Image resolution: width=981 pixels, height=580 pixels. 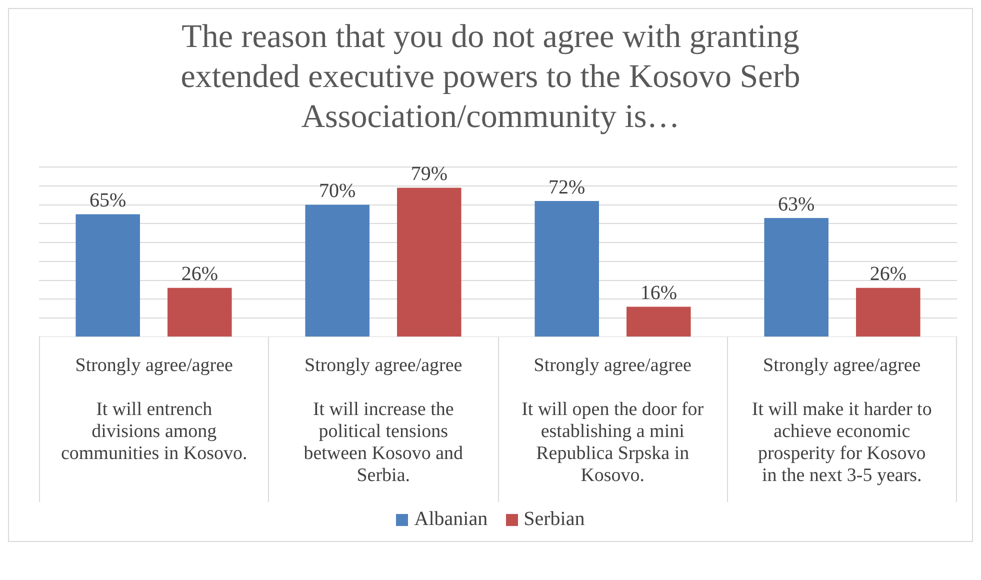 I want to click on category-label: Strongly agree/agree It will make it harder to achieve economic prosperity for Kosovo in the next 3-5 years., so click(x=842, y=420).